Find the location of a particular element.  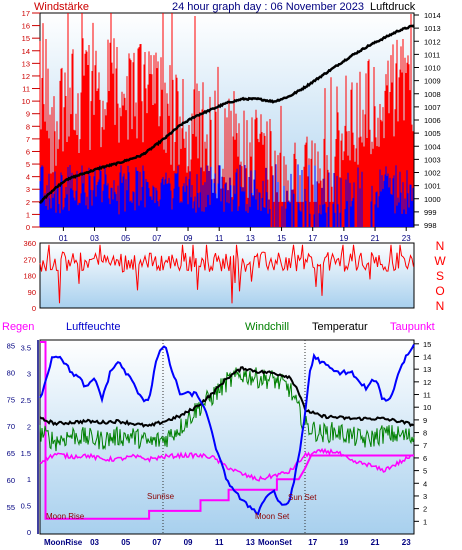

hour-label: 09 is located at coordinates (188, 238).